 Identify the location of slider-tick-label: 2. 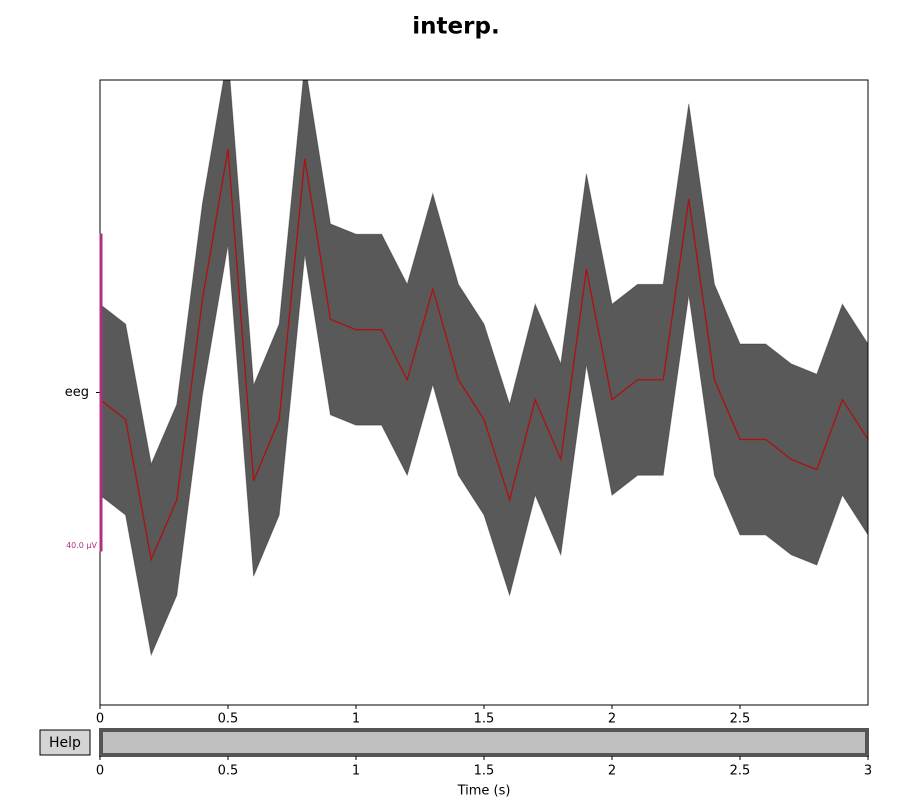
(612, 771).